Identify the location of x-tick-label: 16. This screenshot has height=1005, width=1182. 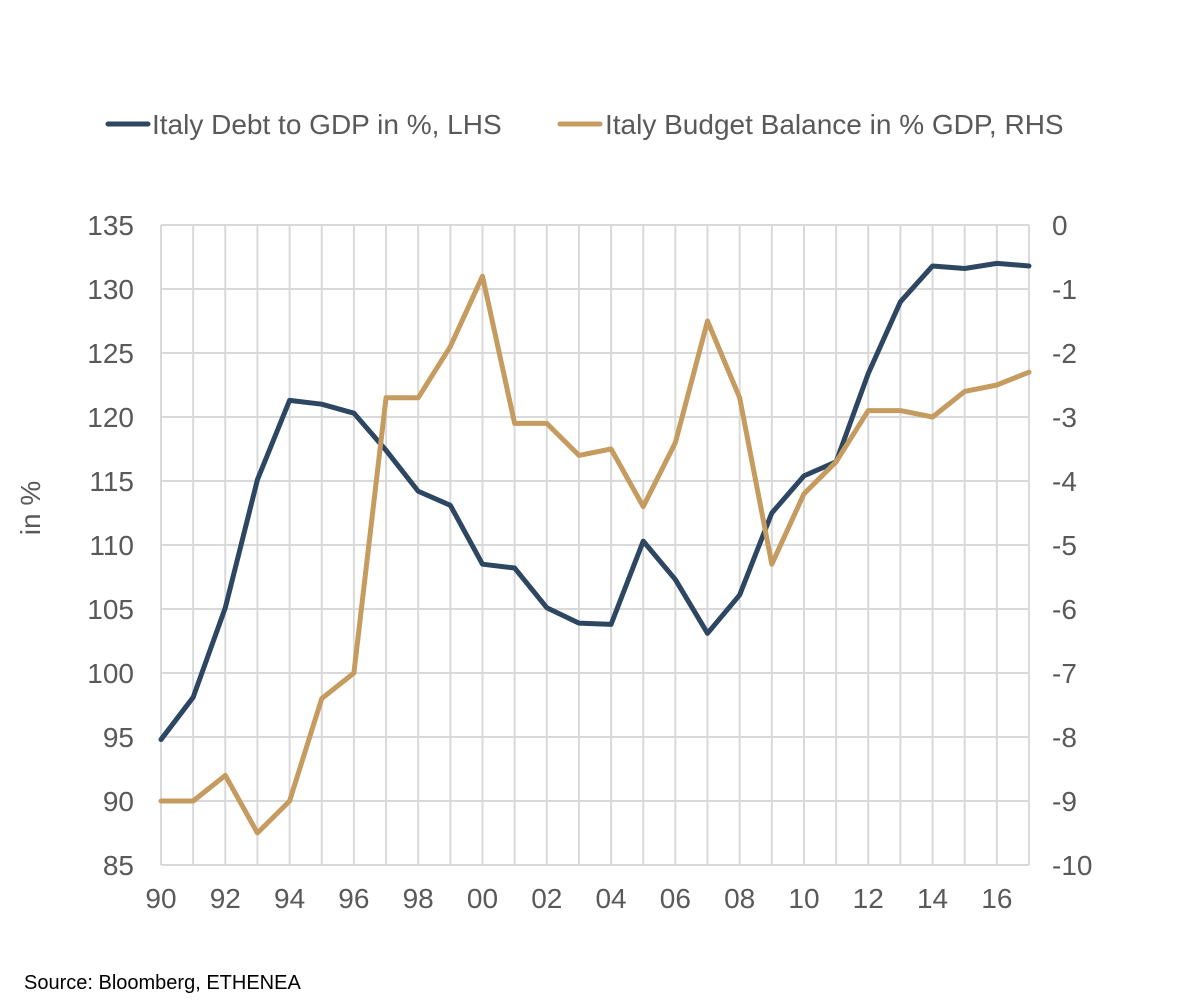
(996, 898).